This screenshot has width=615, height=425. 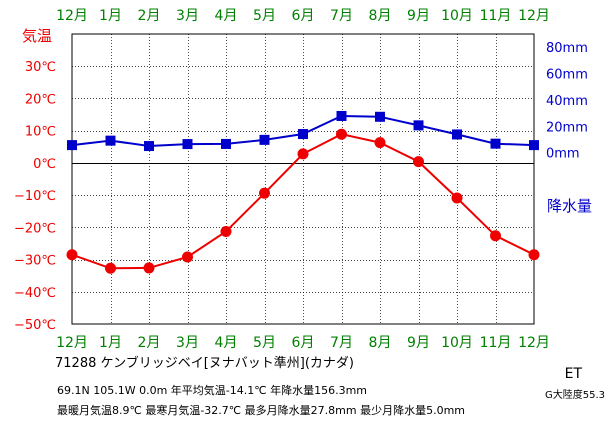 What do you see at coordinates (496, 343) in the screenshot?
I see `month-label-bottom: 11月` at bounding box center [496, 343].